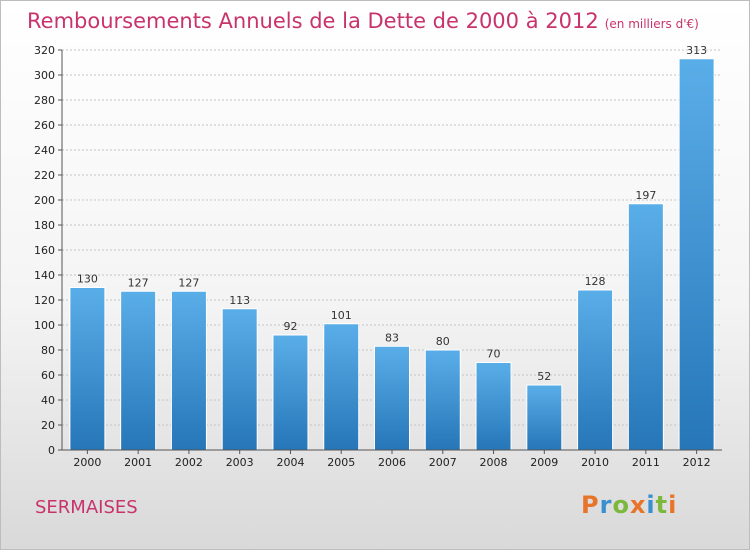 The width and height of the screenshot is (750, 550). I want to click on logo-letter: P, so click(590, 505).